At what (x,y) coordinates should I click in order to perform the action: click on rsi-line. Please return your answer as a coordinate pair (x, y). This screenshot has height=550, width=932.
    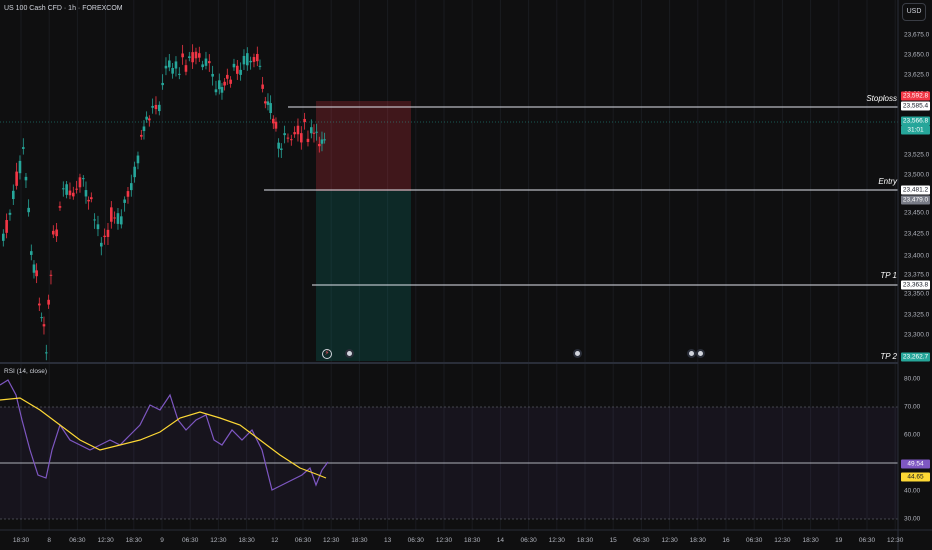
    Looking at the image, I should click on (164, 435).